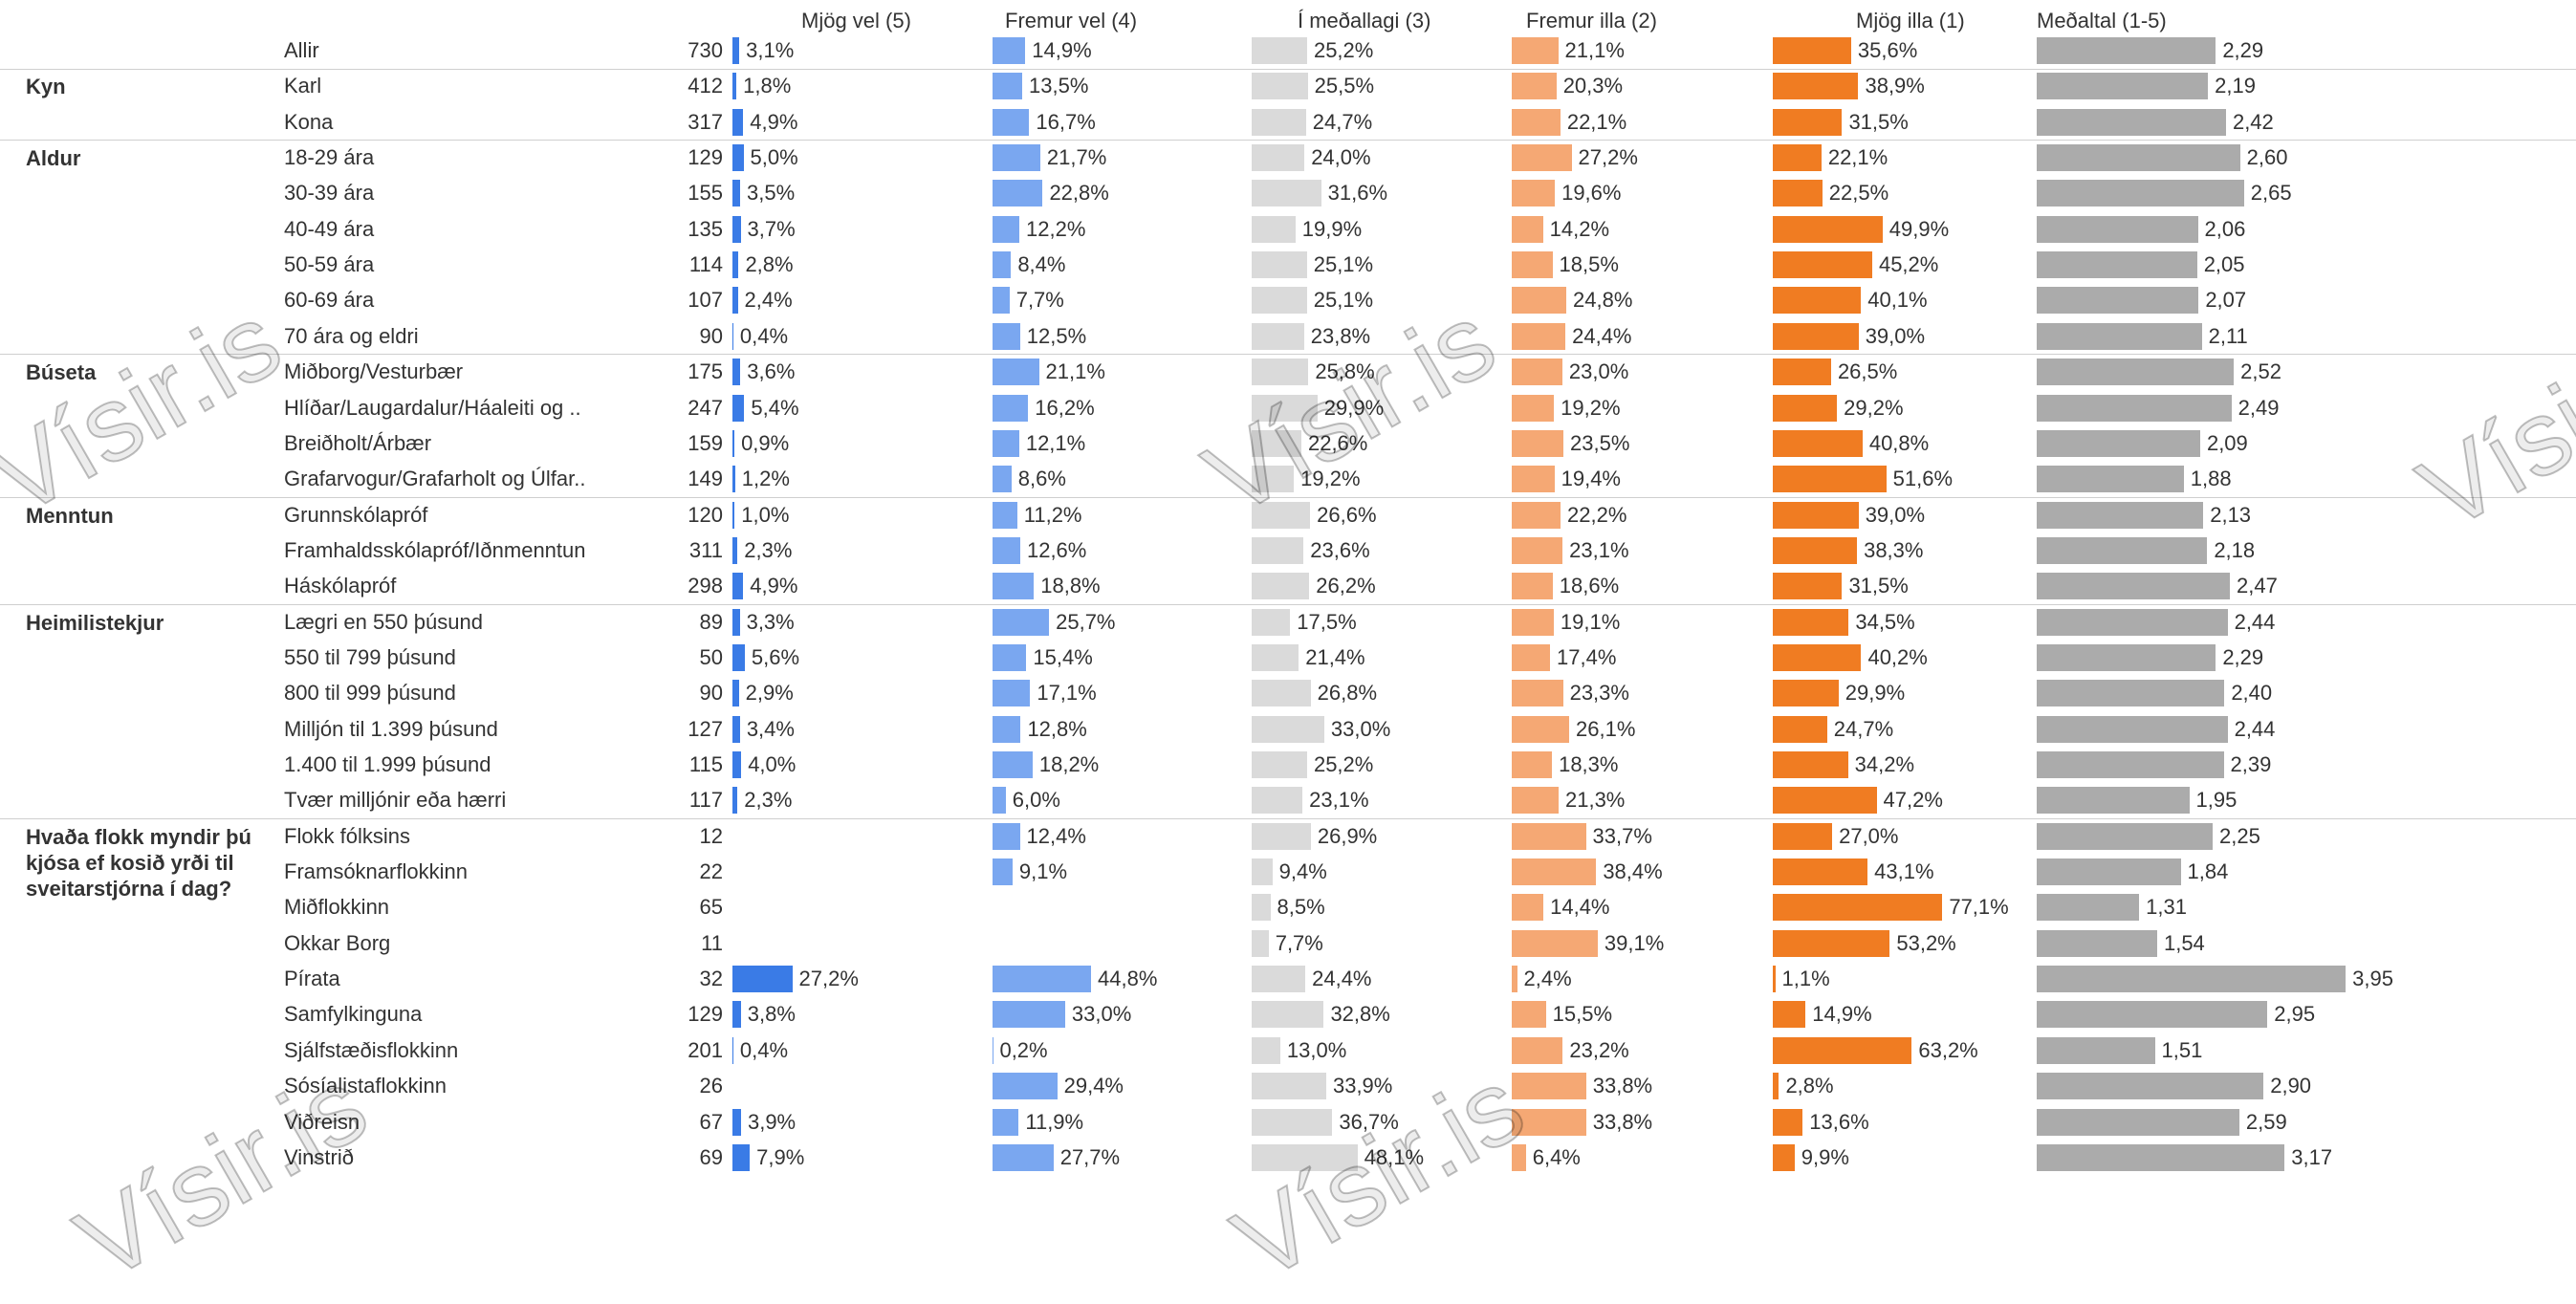 This screenshot has height=1304, width=2576. What do you see at coordinates (329, 157) in the screenshot?
I see `row-label: 18-29 ára` at bounding box center [329, 157].